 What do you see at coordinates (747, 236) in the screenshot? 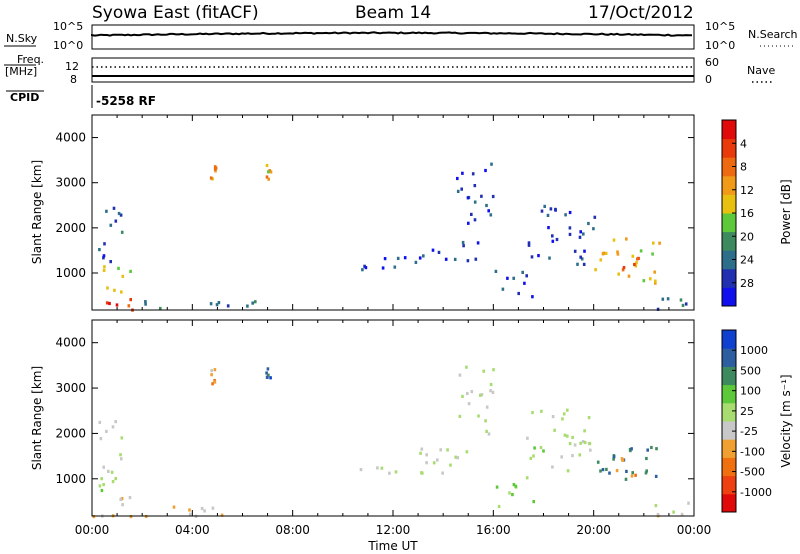
I see `colorbar-tick-label: 20` at bounding box center [747, 236].